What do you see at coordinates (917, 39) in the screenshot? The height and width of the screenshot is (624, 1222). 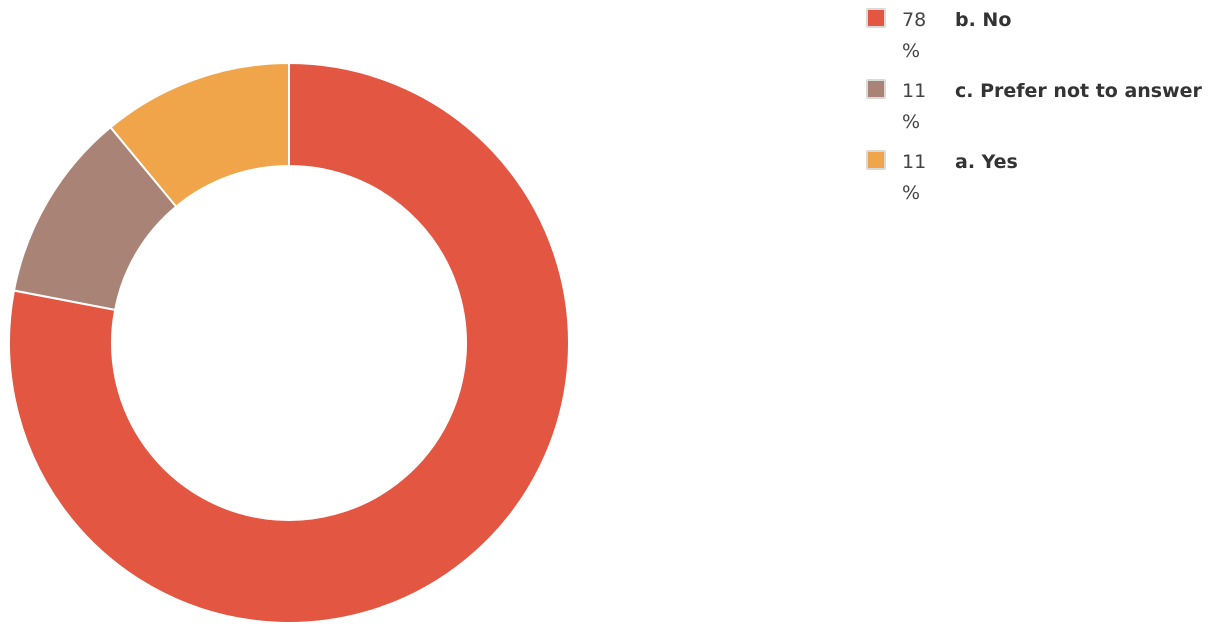 I see `legend-percent-no: 78 %` at bounding box center [917, 39].